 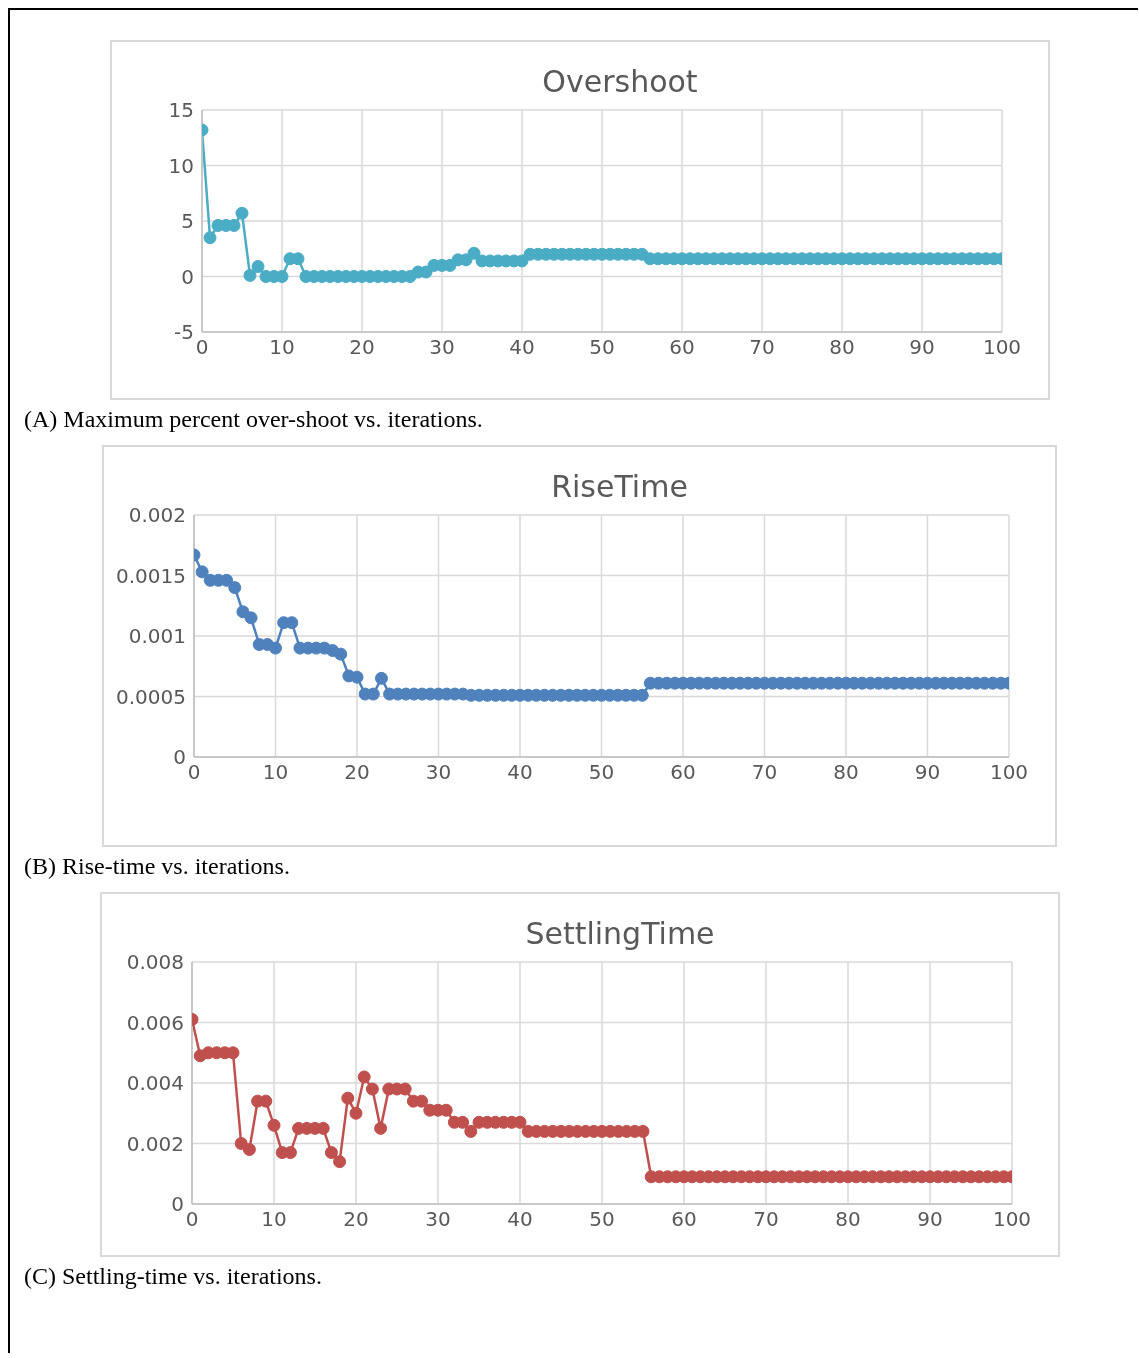 I want to click on y-tick-label: 10, so click(x=181, y=165).